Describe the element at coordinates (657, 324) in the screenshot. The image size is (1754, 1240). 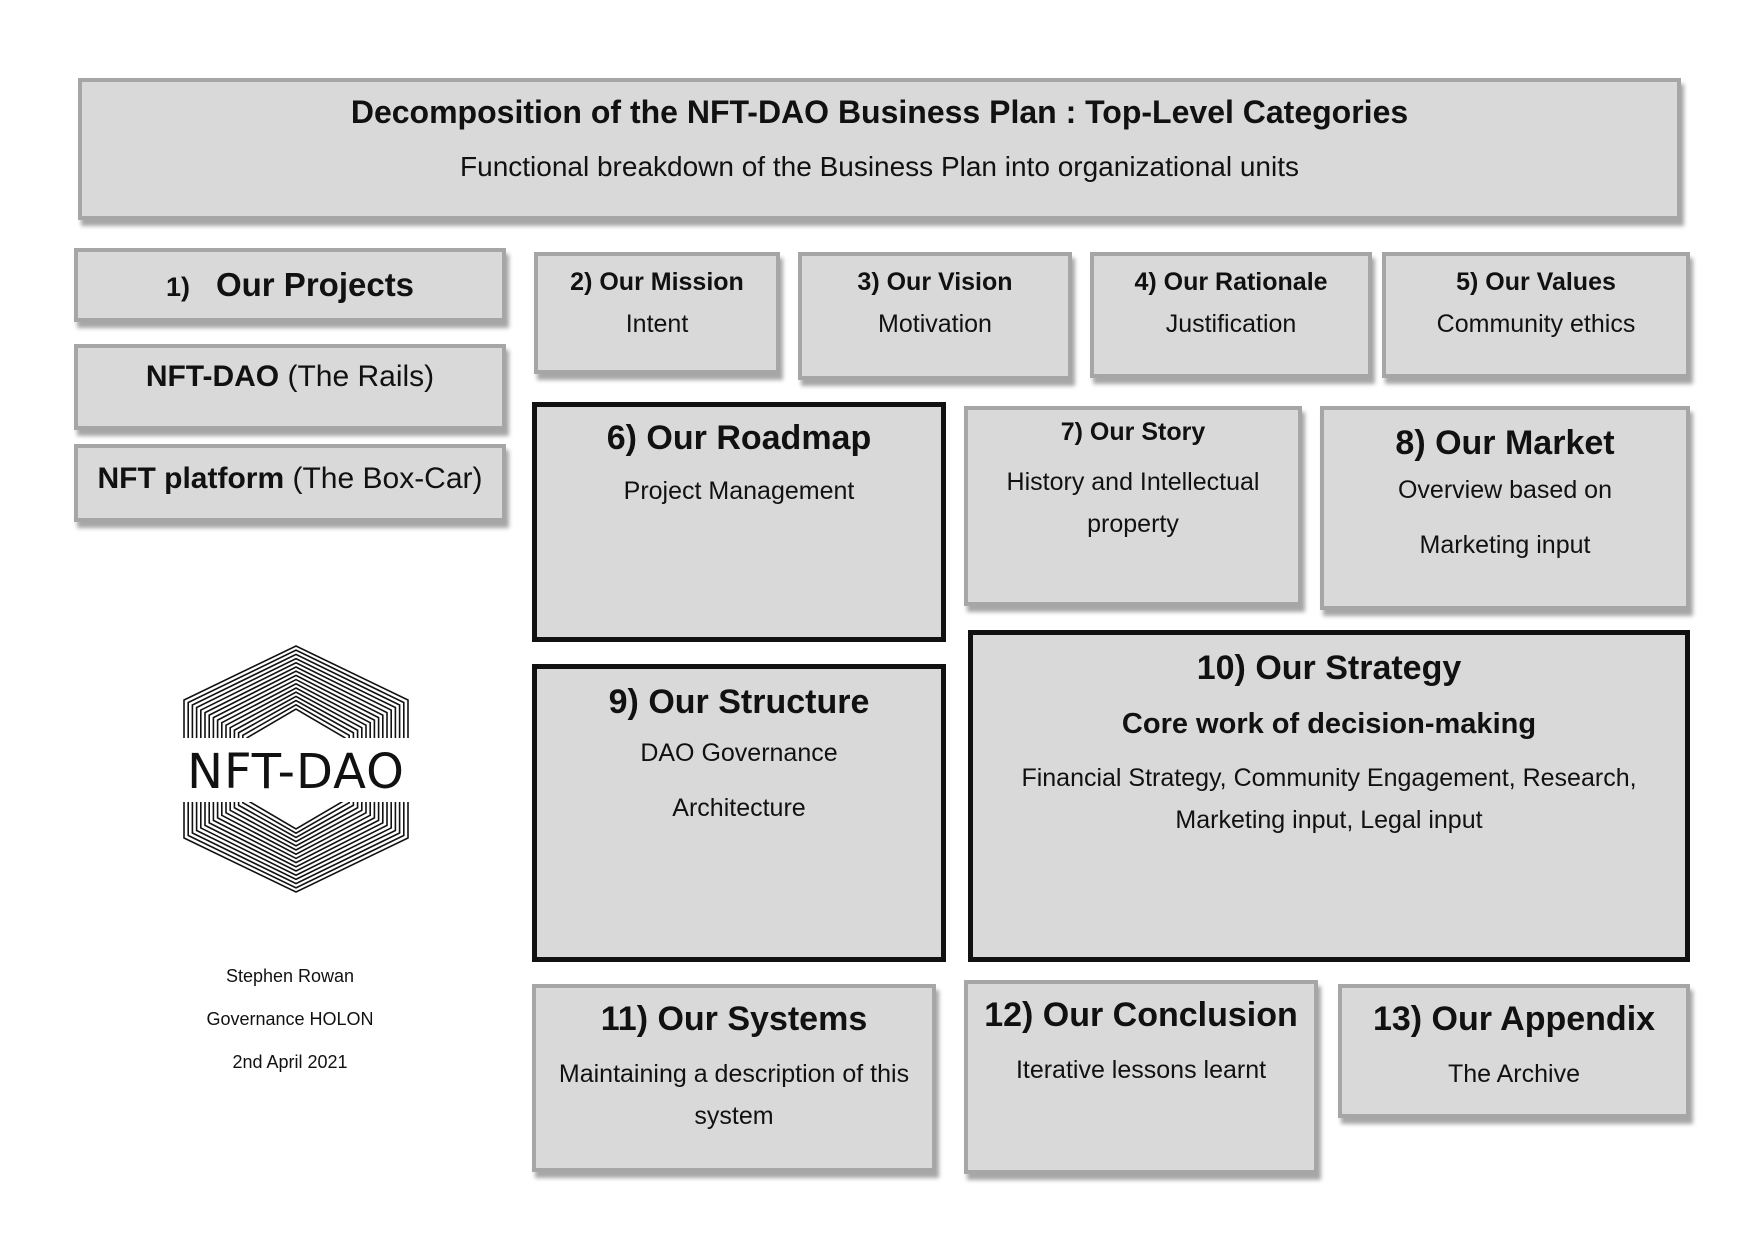
I see `mission-sub: Intent` at that location.